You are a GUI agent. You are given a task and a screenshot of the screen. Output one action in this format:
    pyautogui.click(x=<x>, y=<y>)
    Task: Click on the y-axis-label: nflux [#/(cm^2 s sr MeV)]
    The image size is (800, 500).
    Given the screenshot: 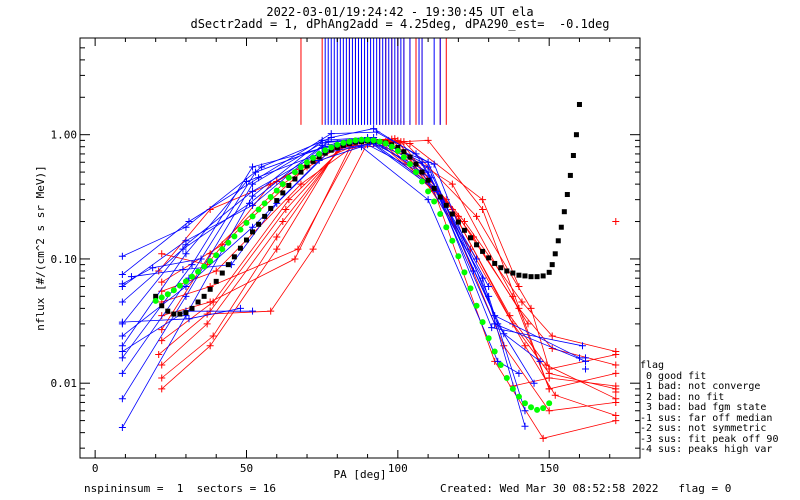 What is the action you would take?
    pyautogui.click(x=40, y=248)
    